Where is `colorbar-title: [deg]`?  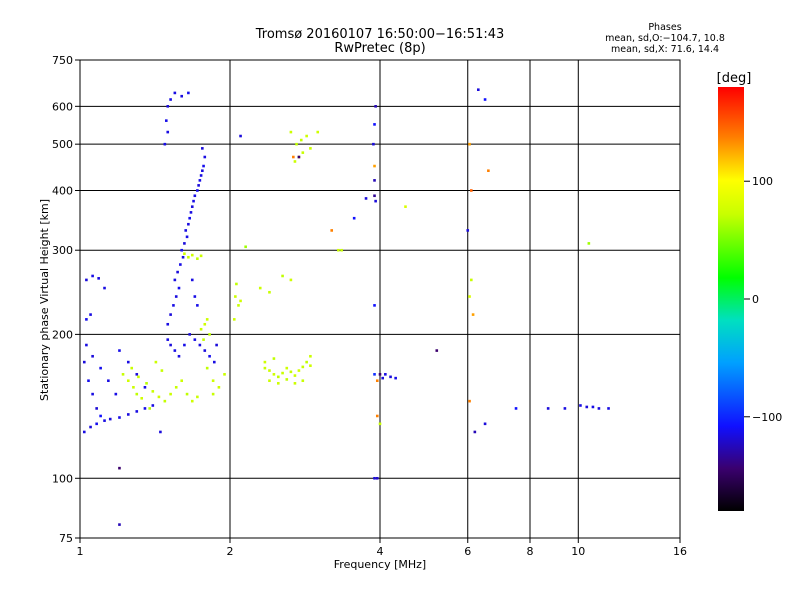 colorbar-title: [deg] is located at coordinates (734, 78).